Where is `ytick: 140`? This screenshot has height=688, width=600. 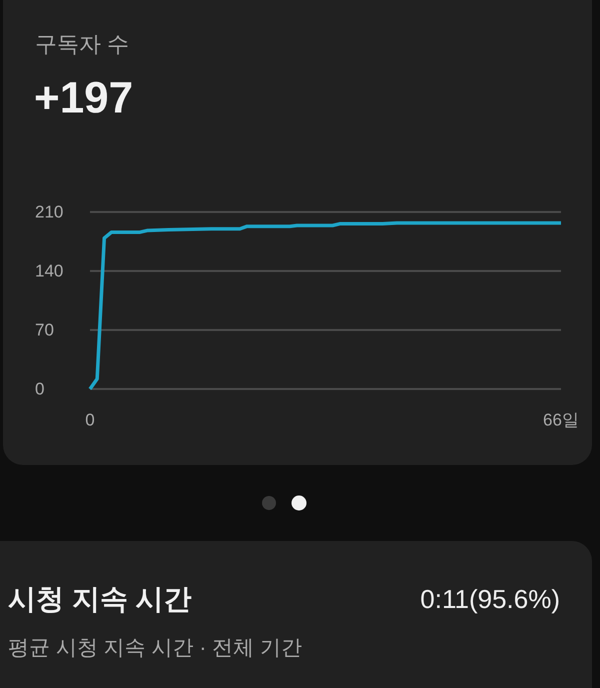 ytick: 140 is located at coordinates (49, 271).